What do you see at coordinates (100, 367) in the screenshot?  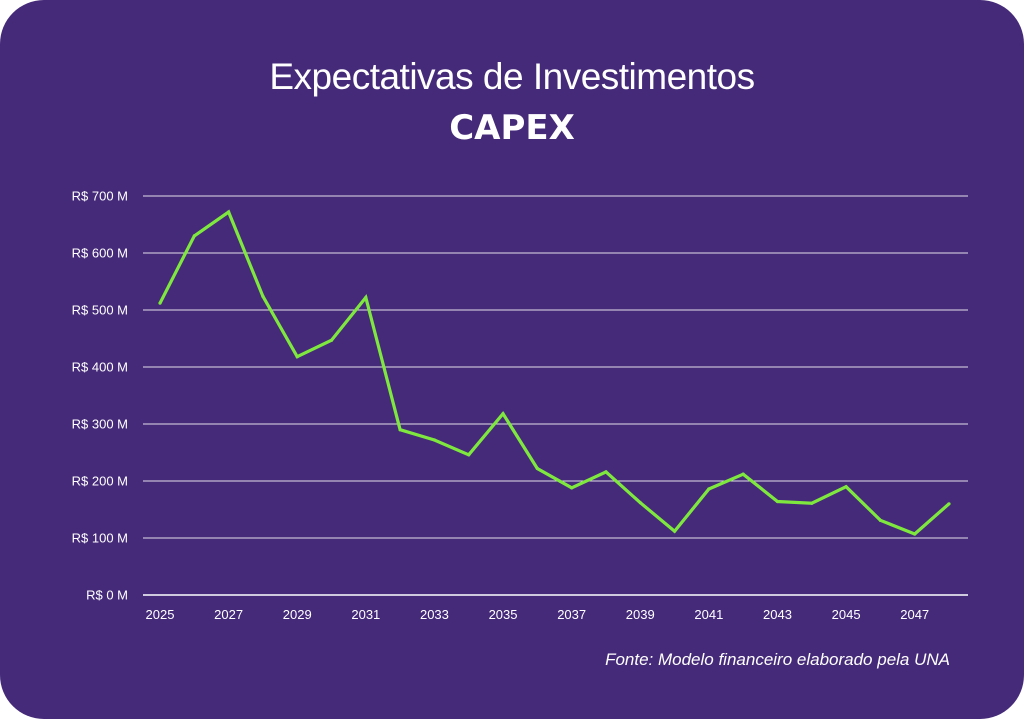 I see `y-tick-label: R$ 400 M` at bounding box center [100, 367].